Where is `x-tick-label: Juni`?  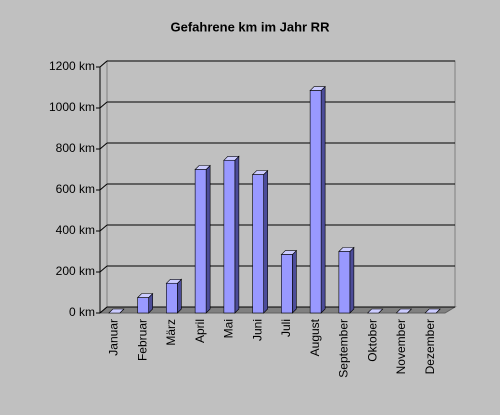 x-tick-label: Juni is located at coordinates (257, 330).